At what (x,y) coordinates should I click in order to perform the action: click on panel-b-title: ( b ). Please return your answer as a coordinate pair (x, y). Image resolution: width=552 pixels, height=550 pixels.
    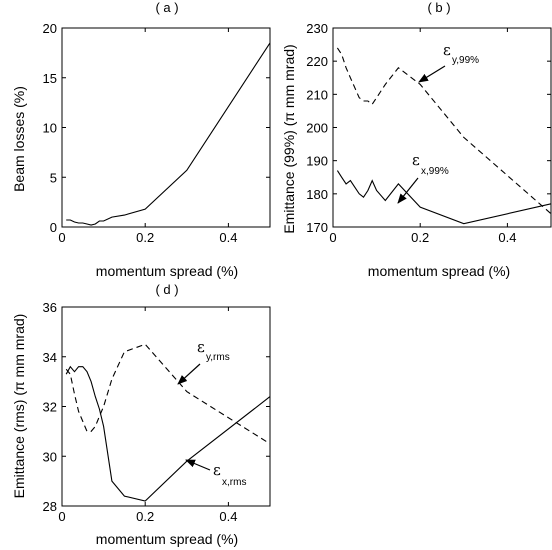
    Looking at the image, I should click on (438, 7).